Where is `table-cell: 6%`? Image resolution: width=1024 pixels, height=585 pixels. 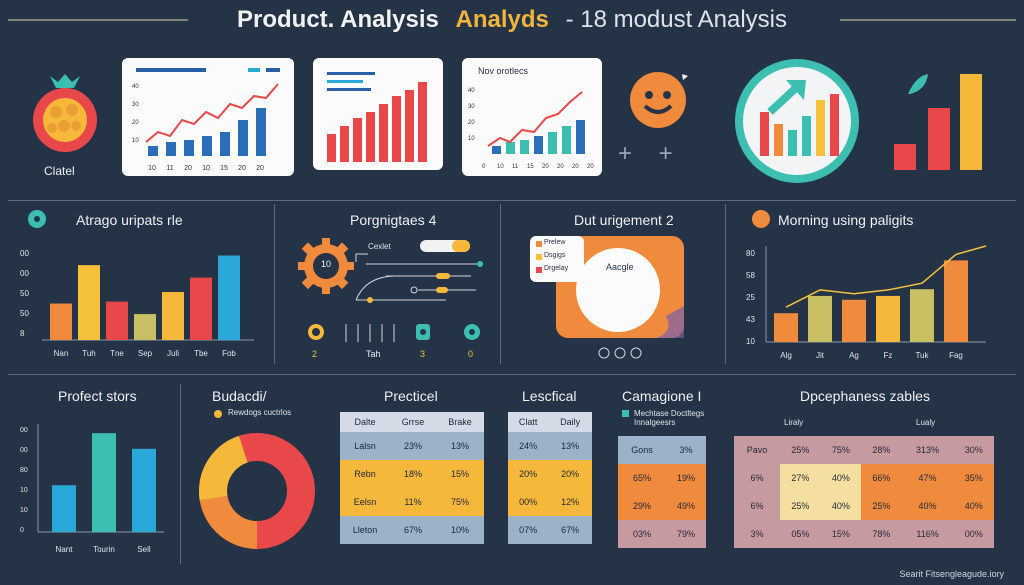
table-cell: 6% is located at coordinates (757, 478).